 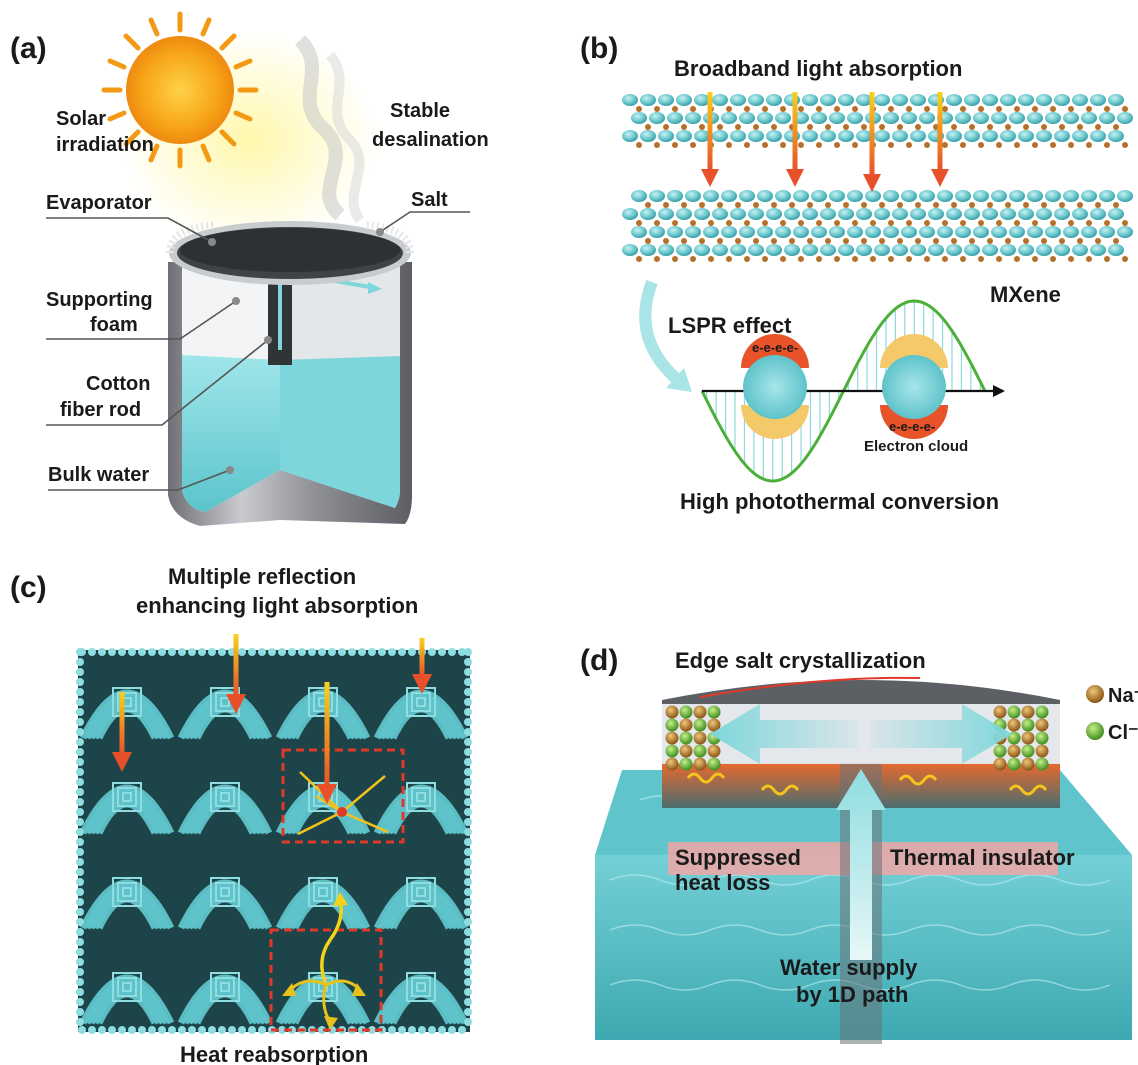 What do you see at coordinates (1025, 294) in the screenshot?
I see `mxene-label: MXene` at bounding box center [1025, 294].